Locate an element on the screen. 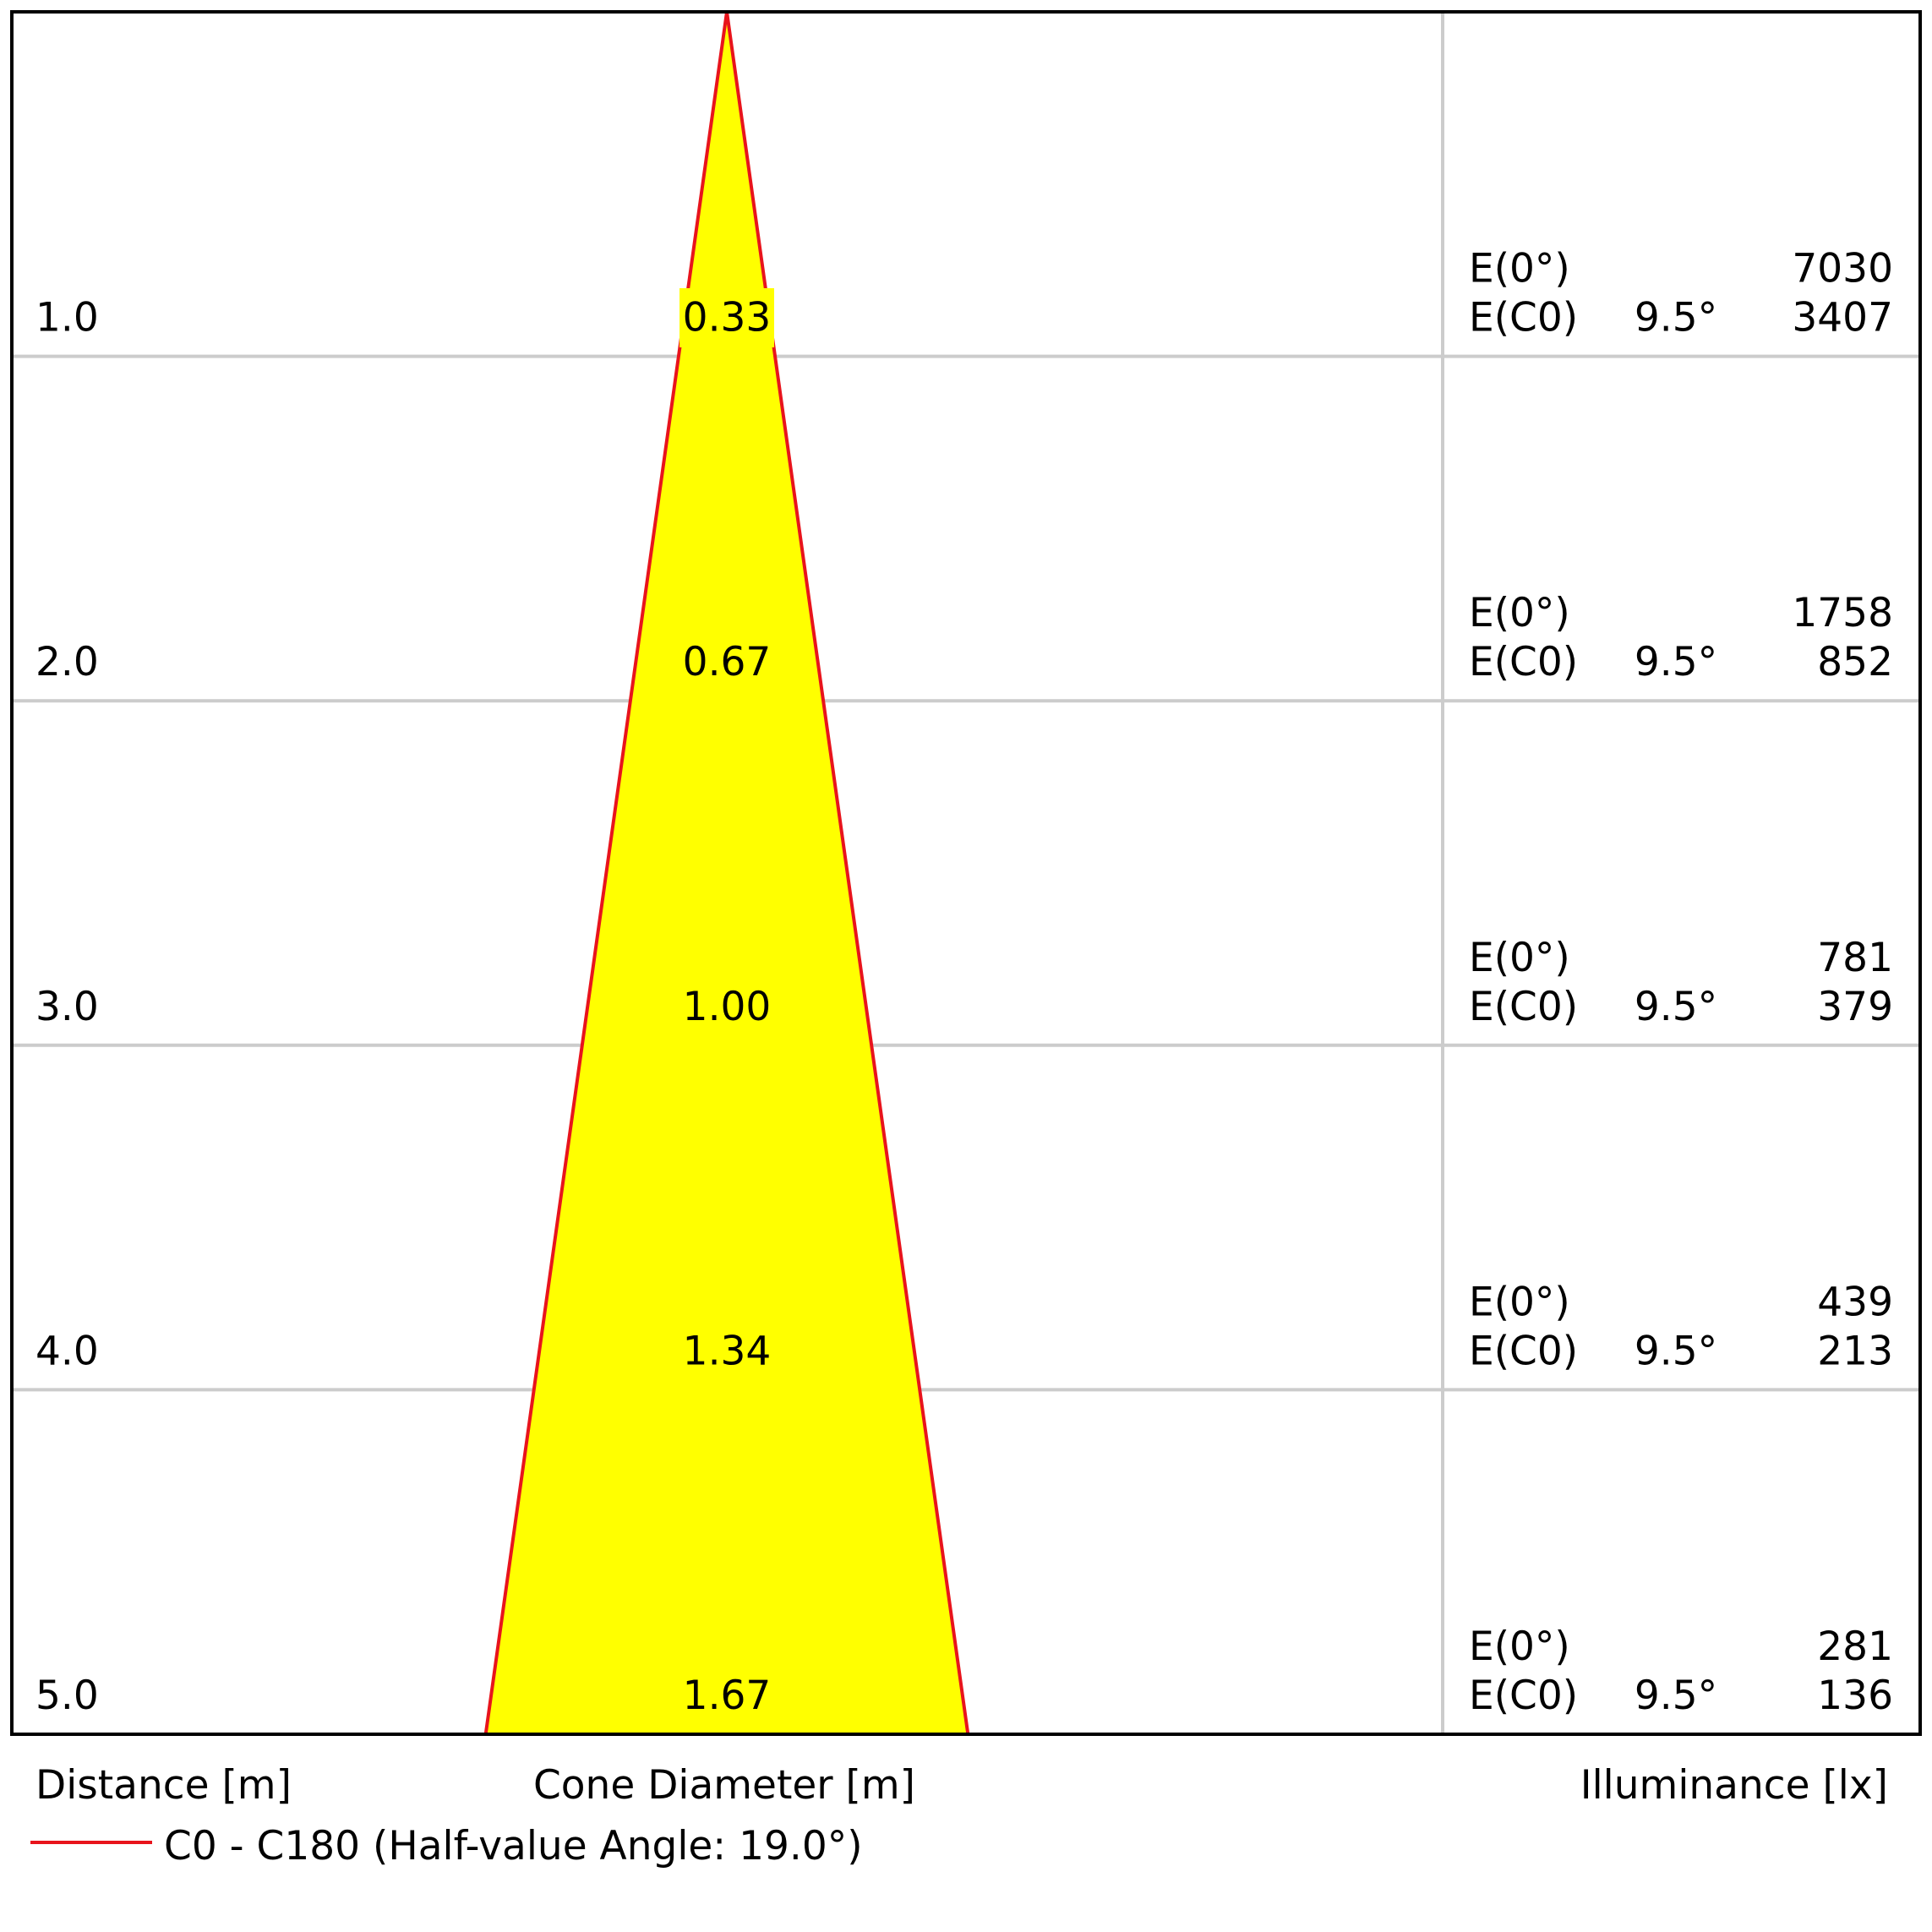 This screenshot has height=1932, width=1932. cone-diameter-axis-label: Cone Diameter [m] is located at coordinates (724, 1785).